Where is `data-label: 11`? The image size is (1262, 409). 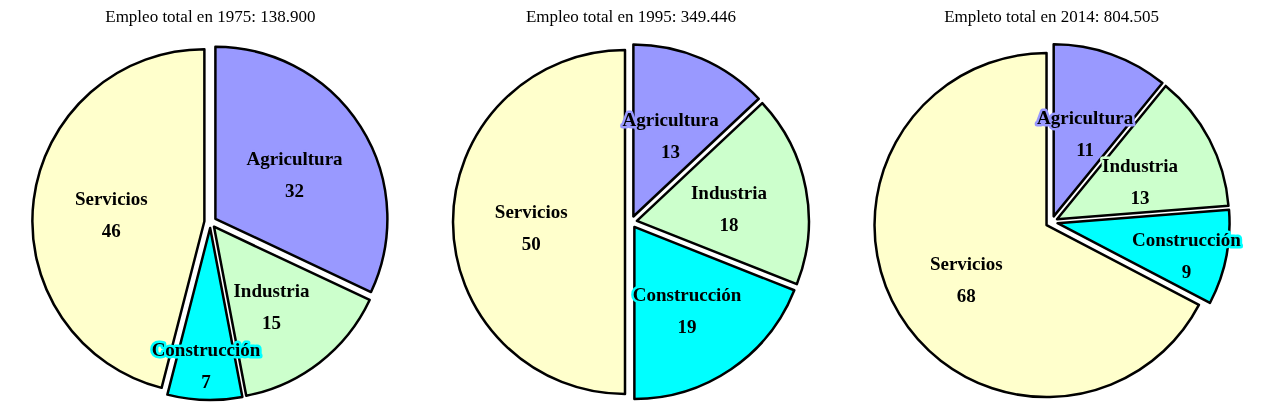 data-label: 11 is located at coordinates (1085, 150).